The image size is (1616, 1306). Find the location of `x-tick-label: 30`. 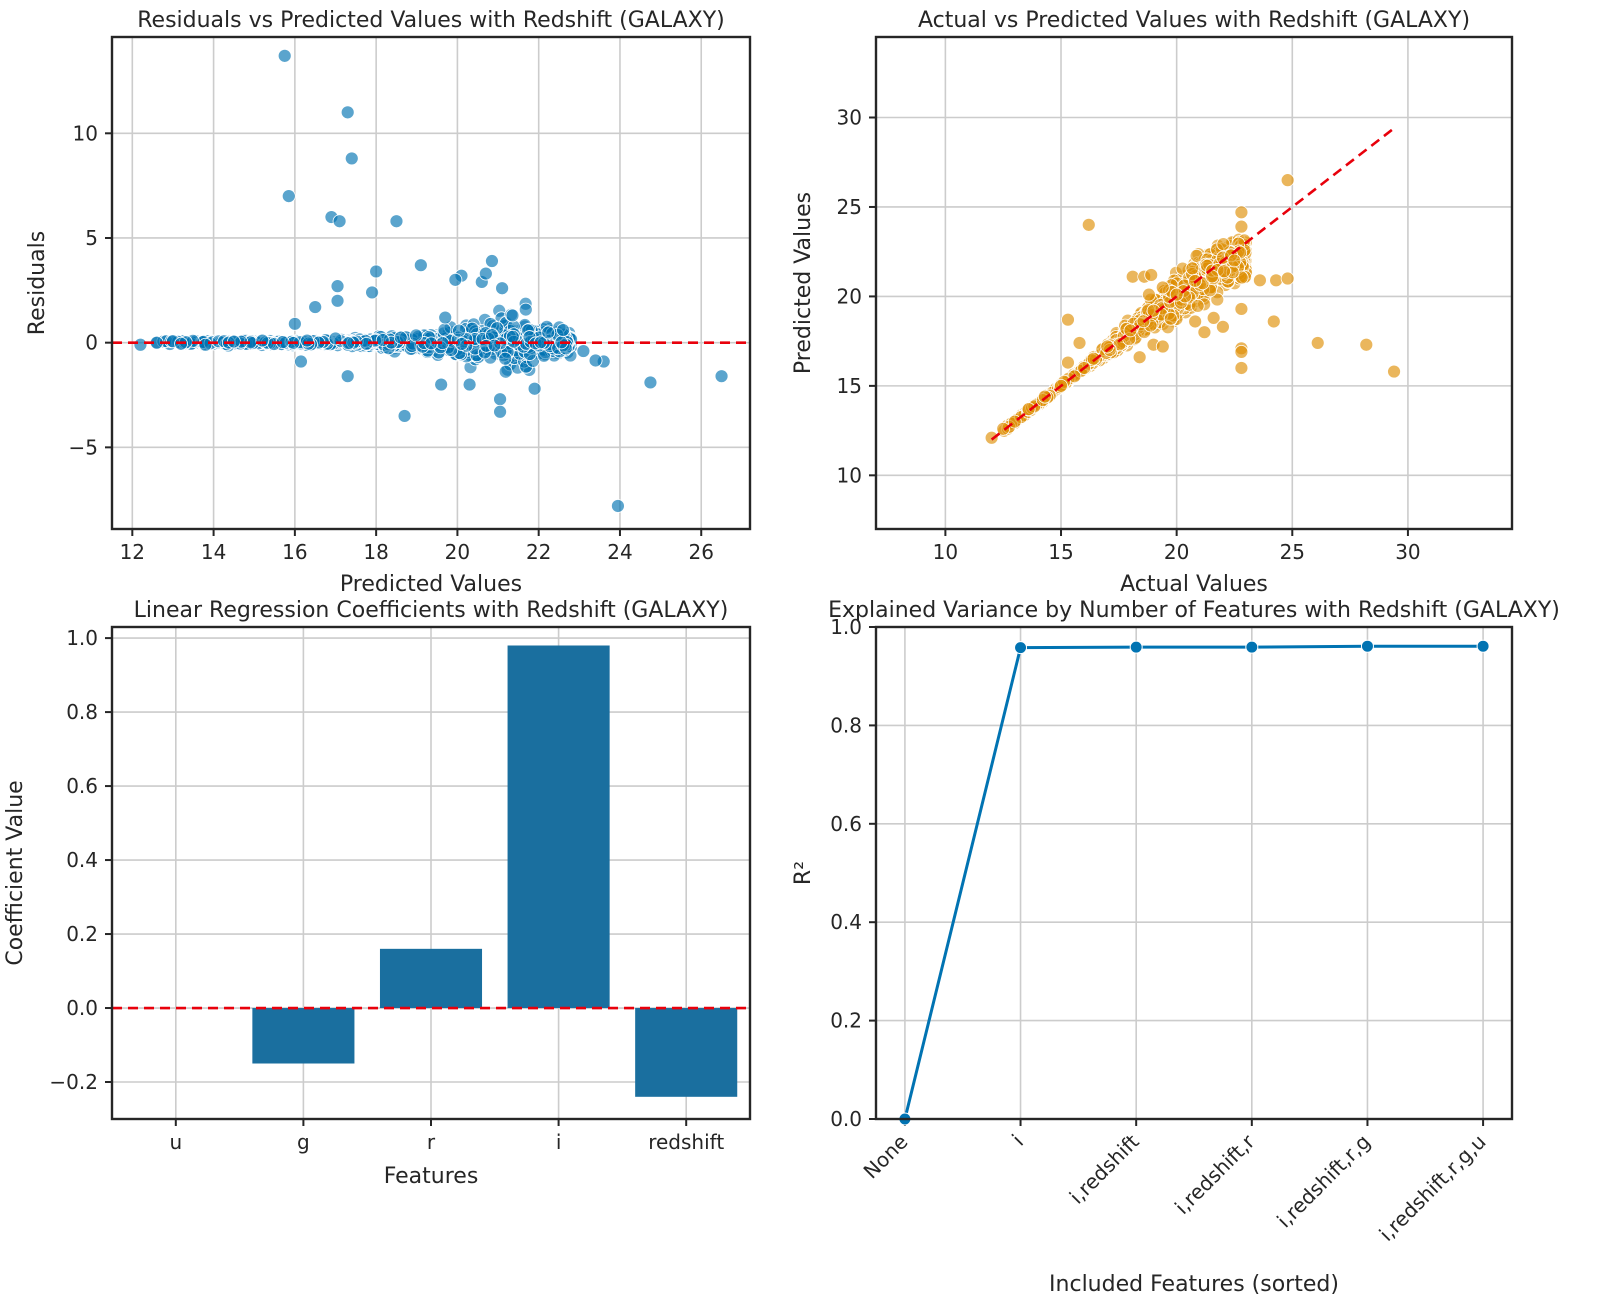

x-tick-label: 30 is located at coordinates (1407, 552).